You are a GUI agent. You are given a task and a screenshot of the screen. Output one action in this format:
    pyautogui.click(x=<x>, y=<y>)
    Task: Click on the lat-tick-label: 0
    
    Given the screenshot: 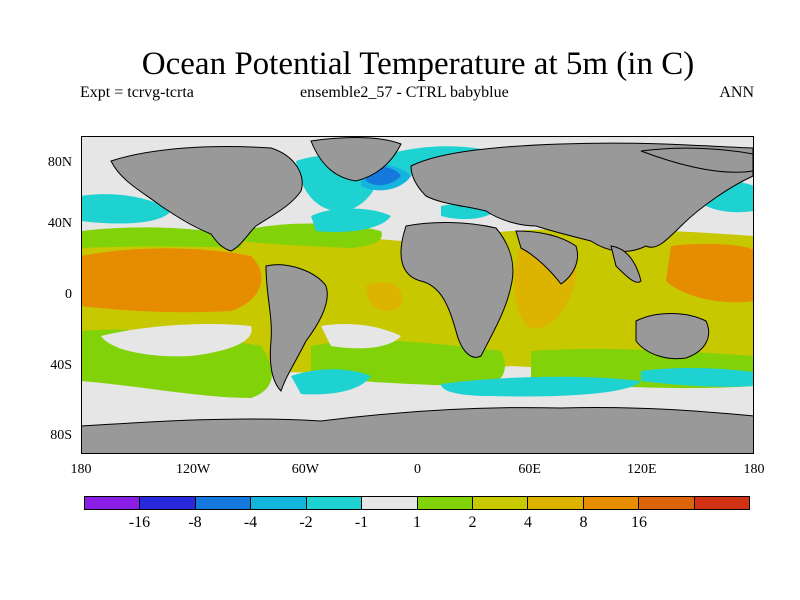 What is the action you would take?
    pyautogui.click(x=68, y=294)
    